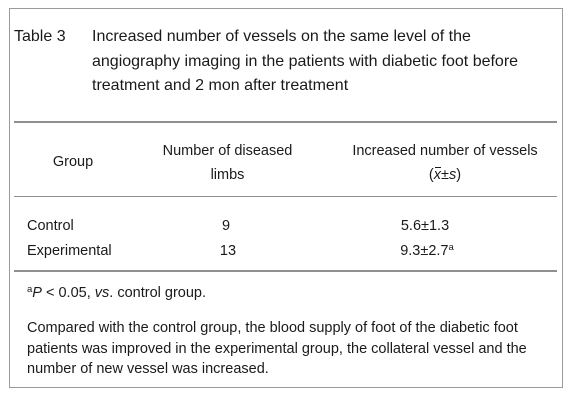 Image resolution: width=580 pixels, height=406 pixels. What do you see at coordinates (37, 293) in the screenshot?
I see `footnote-p-symbol: P` at bounding box center [37, 293].